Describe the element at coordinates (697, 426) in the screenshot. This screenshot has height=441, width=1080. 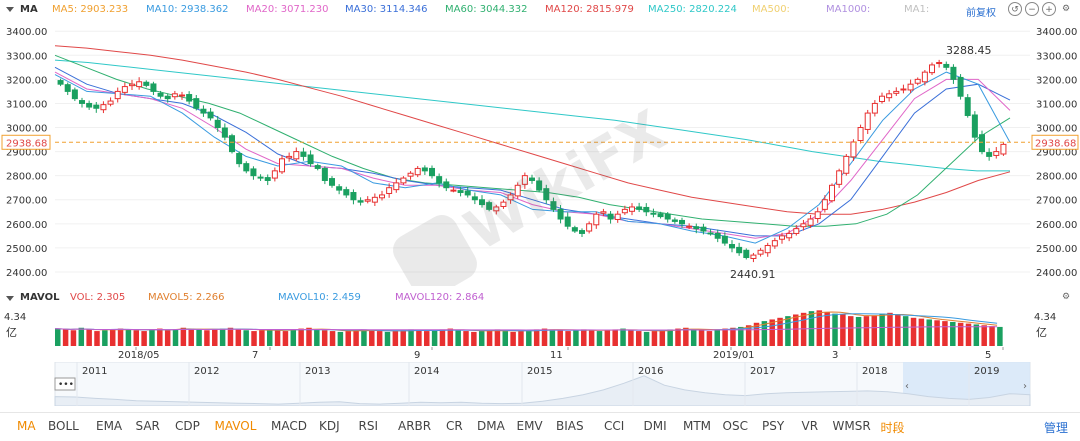
I see `indicator-tab-16: MTM` at that location.